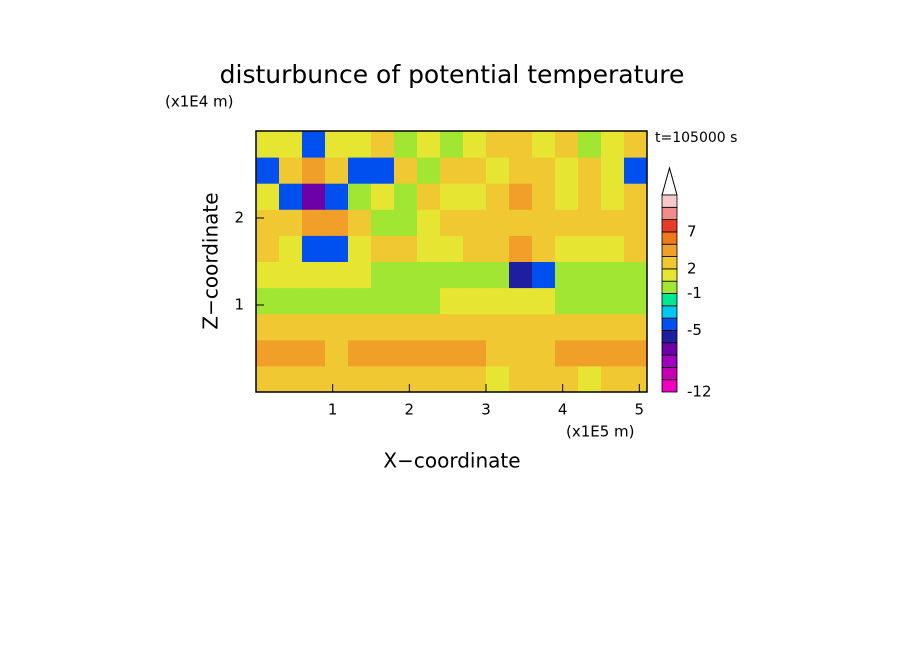 The height and width of the screenshot is (654, 904). Describe the element at coordinates (486, 410) in the screenshot. I see `x-tick-label: 3` at that location.